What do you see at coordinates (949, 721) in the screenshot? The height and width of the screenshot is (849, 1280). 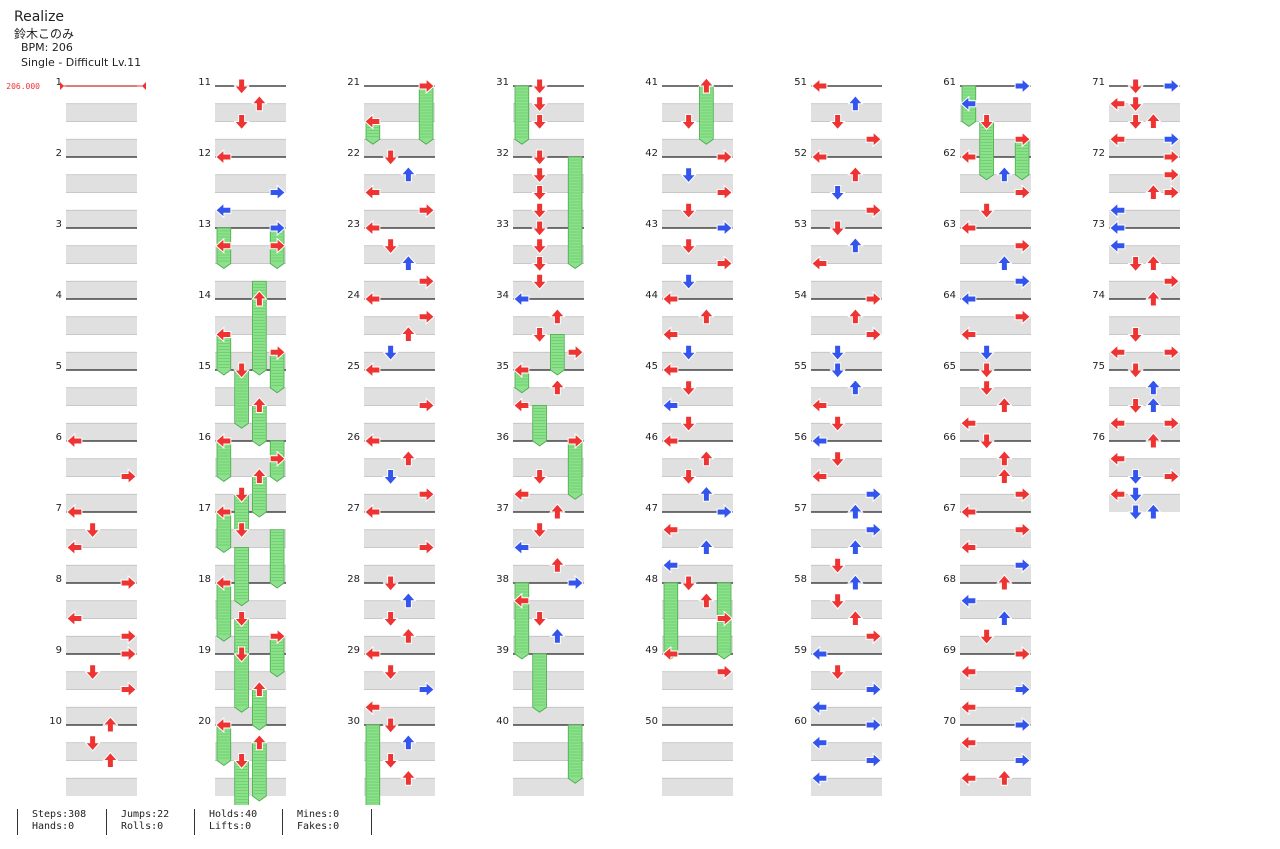 I see `measure-number: 70` at bounding box center [949, 721].